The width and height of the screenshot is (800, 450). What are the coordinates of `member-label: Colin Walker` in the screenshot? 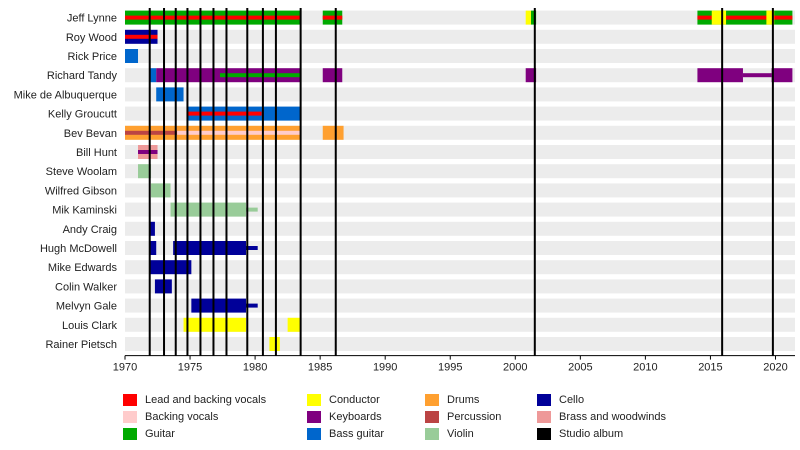 It's located at (86, 287).